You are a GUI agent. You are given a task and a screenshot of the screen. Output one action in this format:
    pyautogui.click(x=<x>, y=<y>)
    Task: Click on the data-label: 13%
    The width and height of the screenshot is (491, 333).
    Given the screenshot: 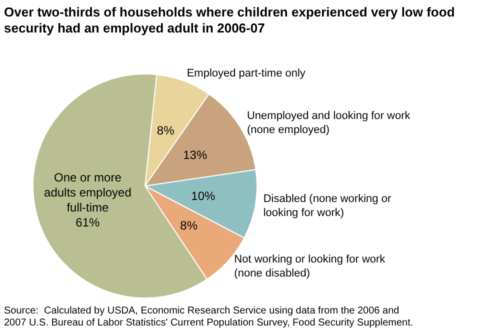 What is the action you would take?
    pyautogui.click(x=195, y=155)
    